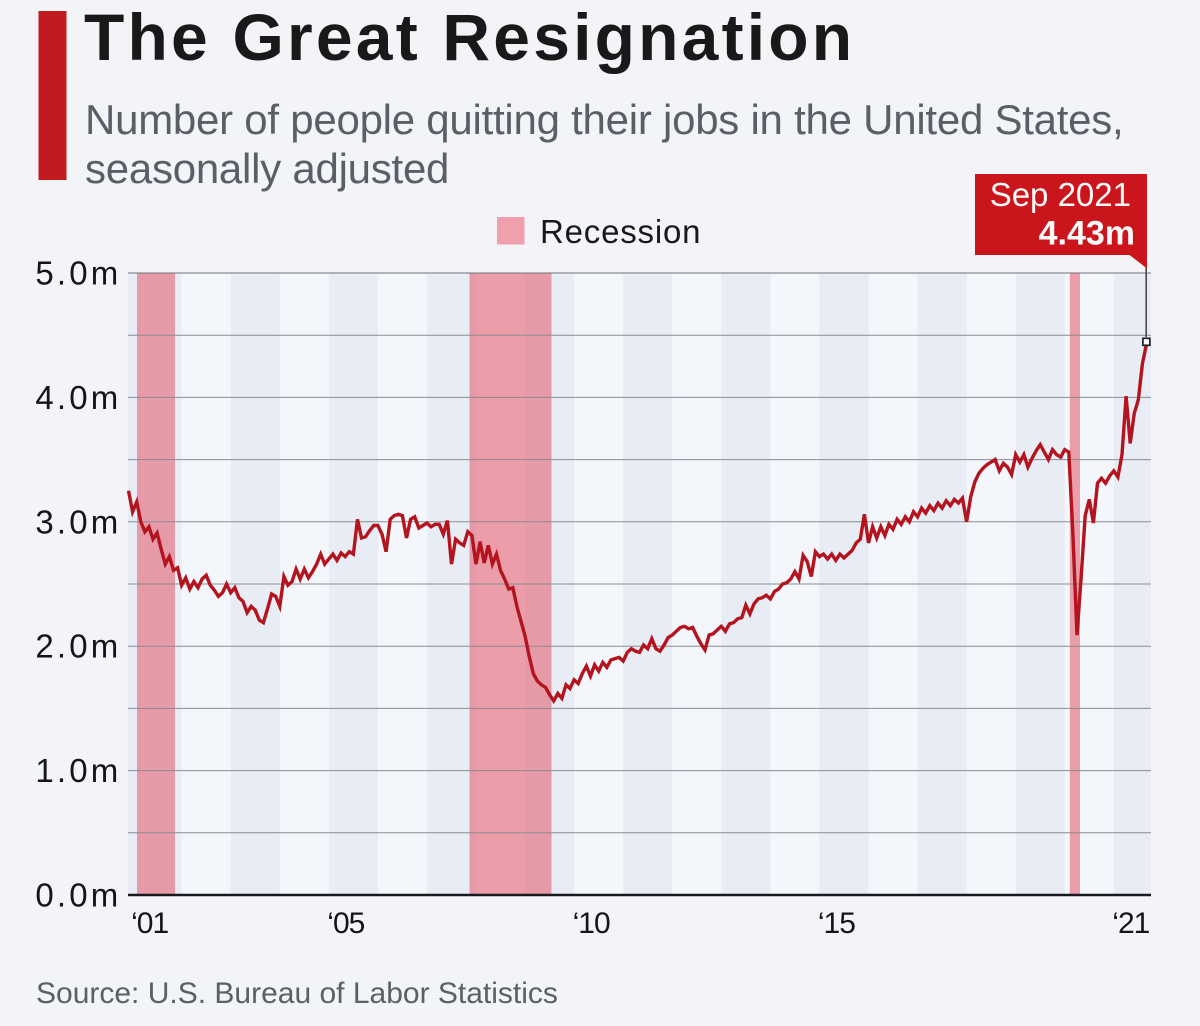 The height and width of the screenshot is (1026, 1200). Describe the element at coordinates (620, 231) in the screenshot. I see `svg-text: Recession` at that location.